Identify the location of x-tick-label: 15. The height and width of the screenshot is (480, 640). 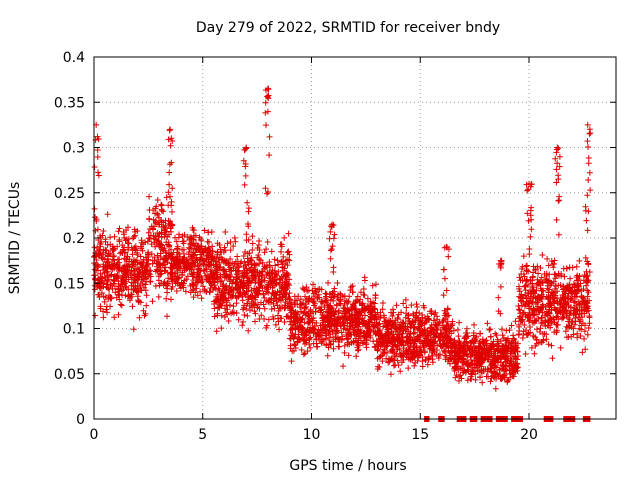
(420, 435).